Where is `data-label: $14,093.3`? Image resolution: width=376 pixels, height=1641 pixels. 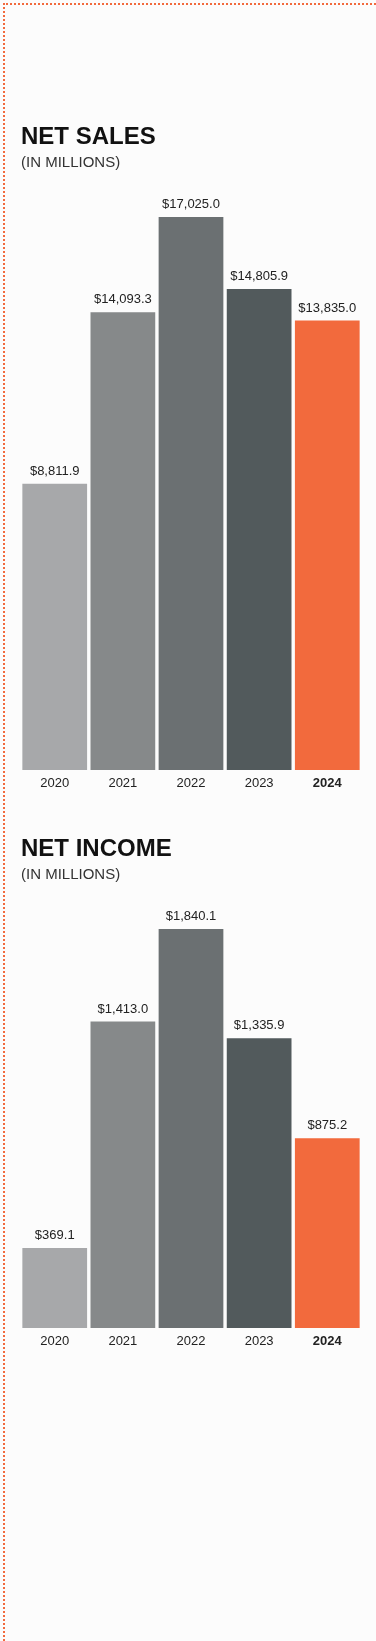
data-label: $14,093.3 is located at coordinates (122, 299).